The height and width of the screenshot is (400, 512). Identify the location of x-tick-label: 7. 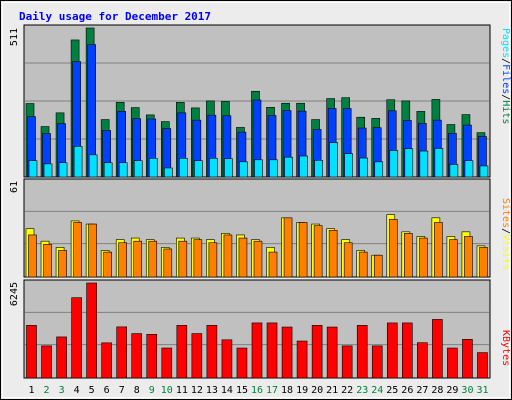
(122, 390).